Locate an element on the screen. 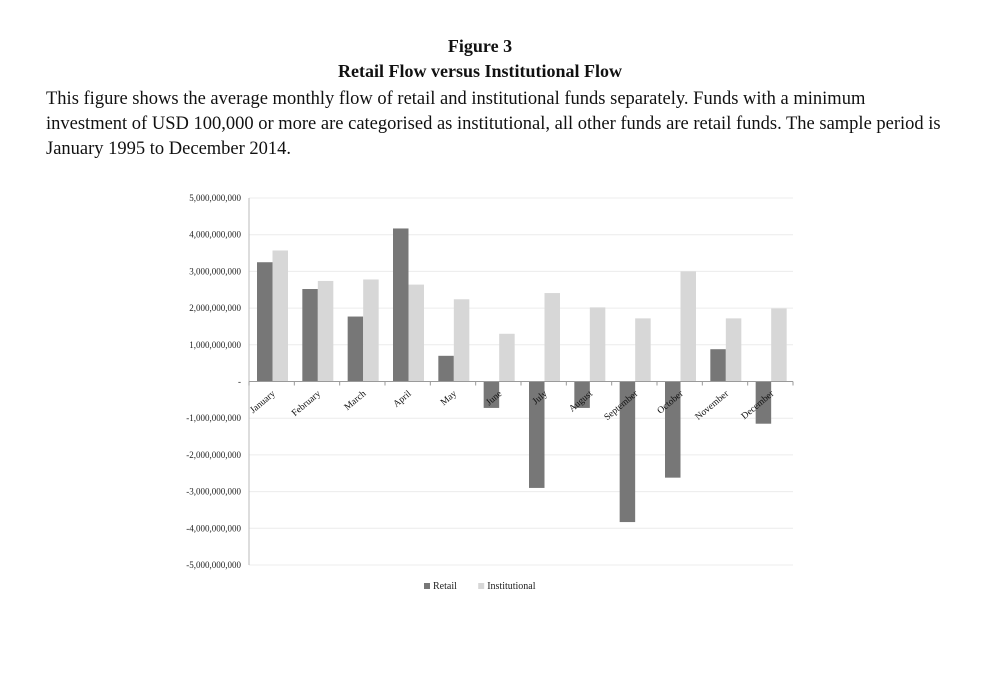 This screenshot has height=673, width=997. y-tick-label: -1,000,000,000 is located at coordinates (213, 418).